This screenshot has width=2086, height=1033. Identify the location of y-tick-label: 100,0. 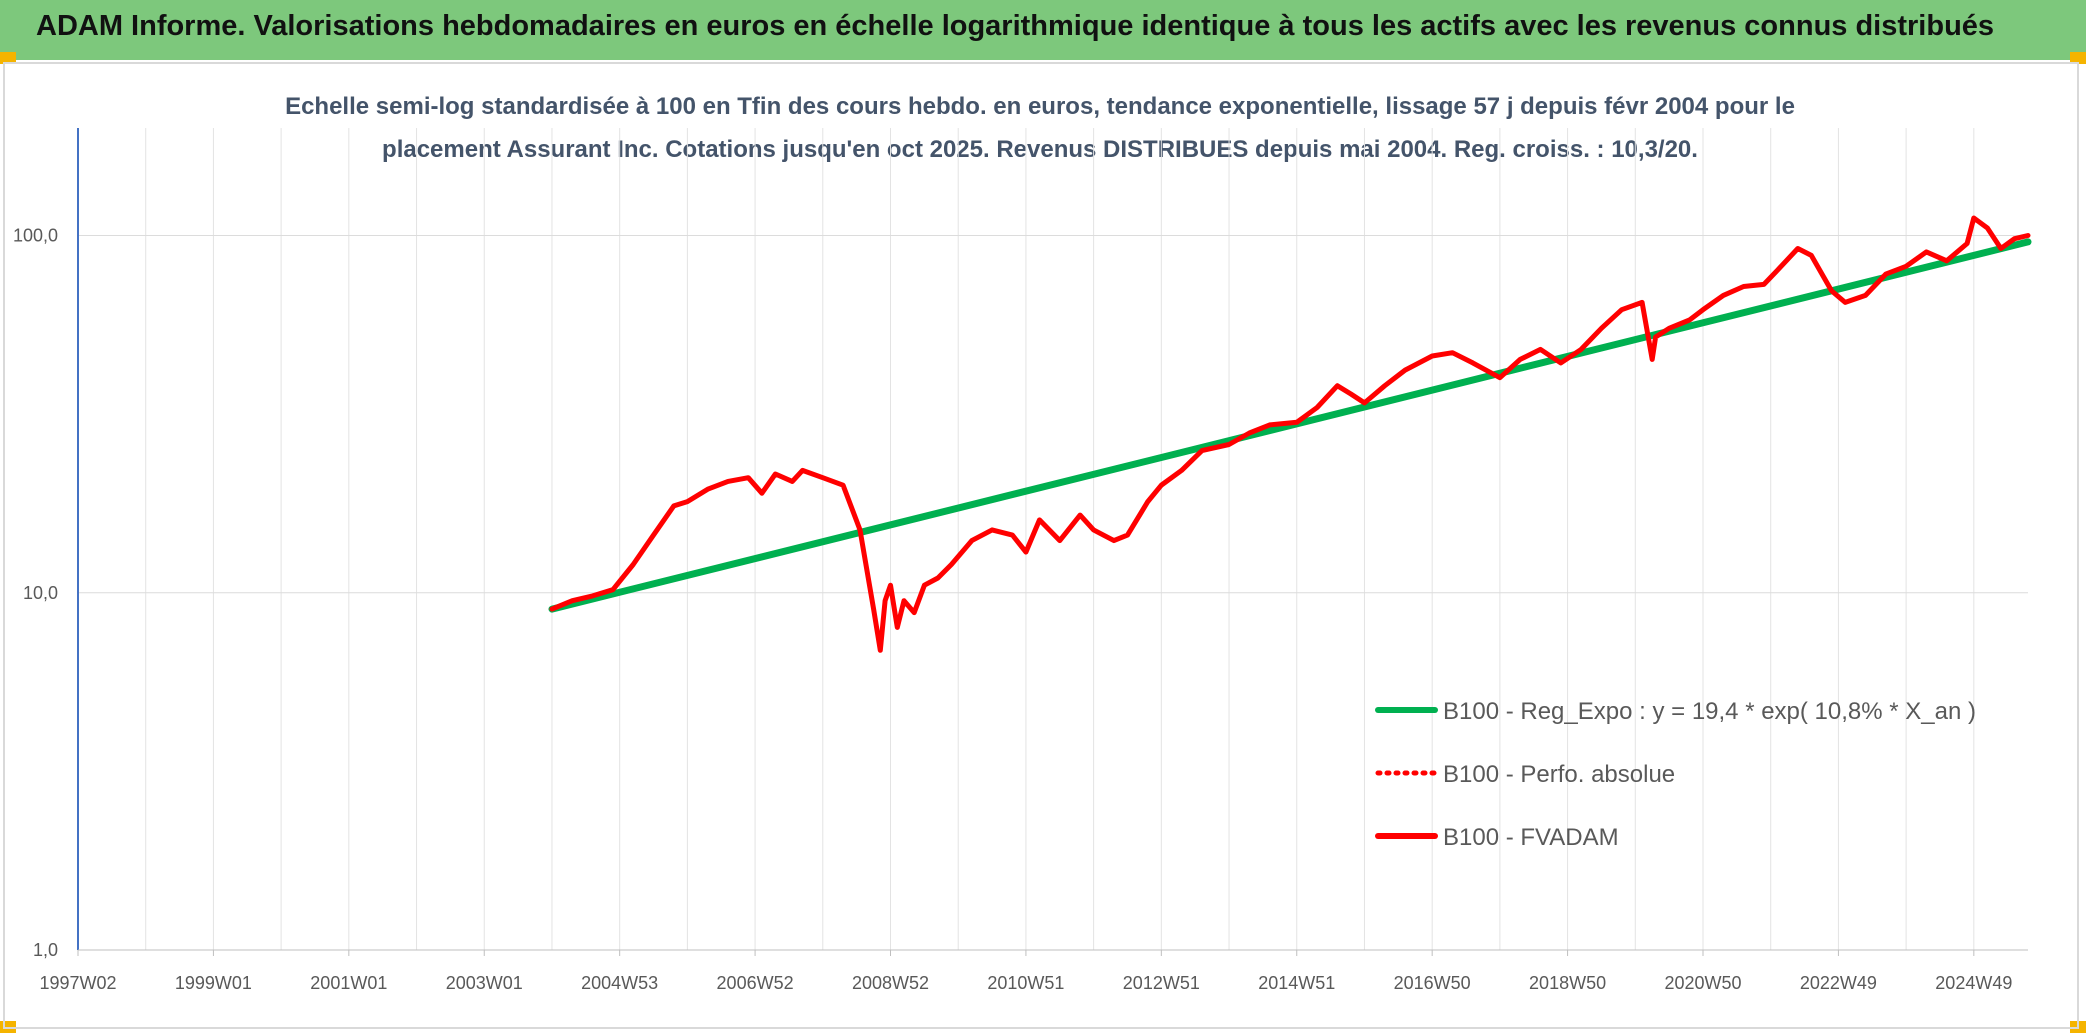
(35, 236).